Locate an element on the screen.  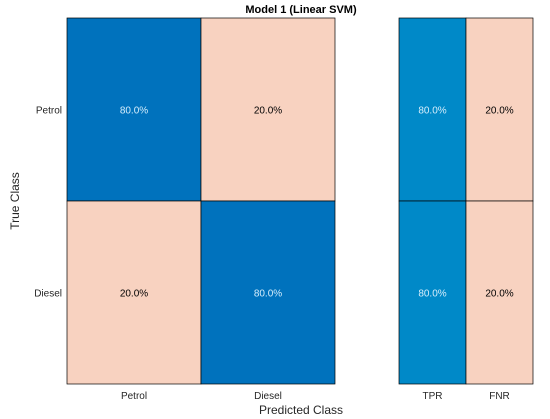
y-axis-label: True Class is located at coordinates (15, 201).